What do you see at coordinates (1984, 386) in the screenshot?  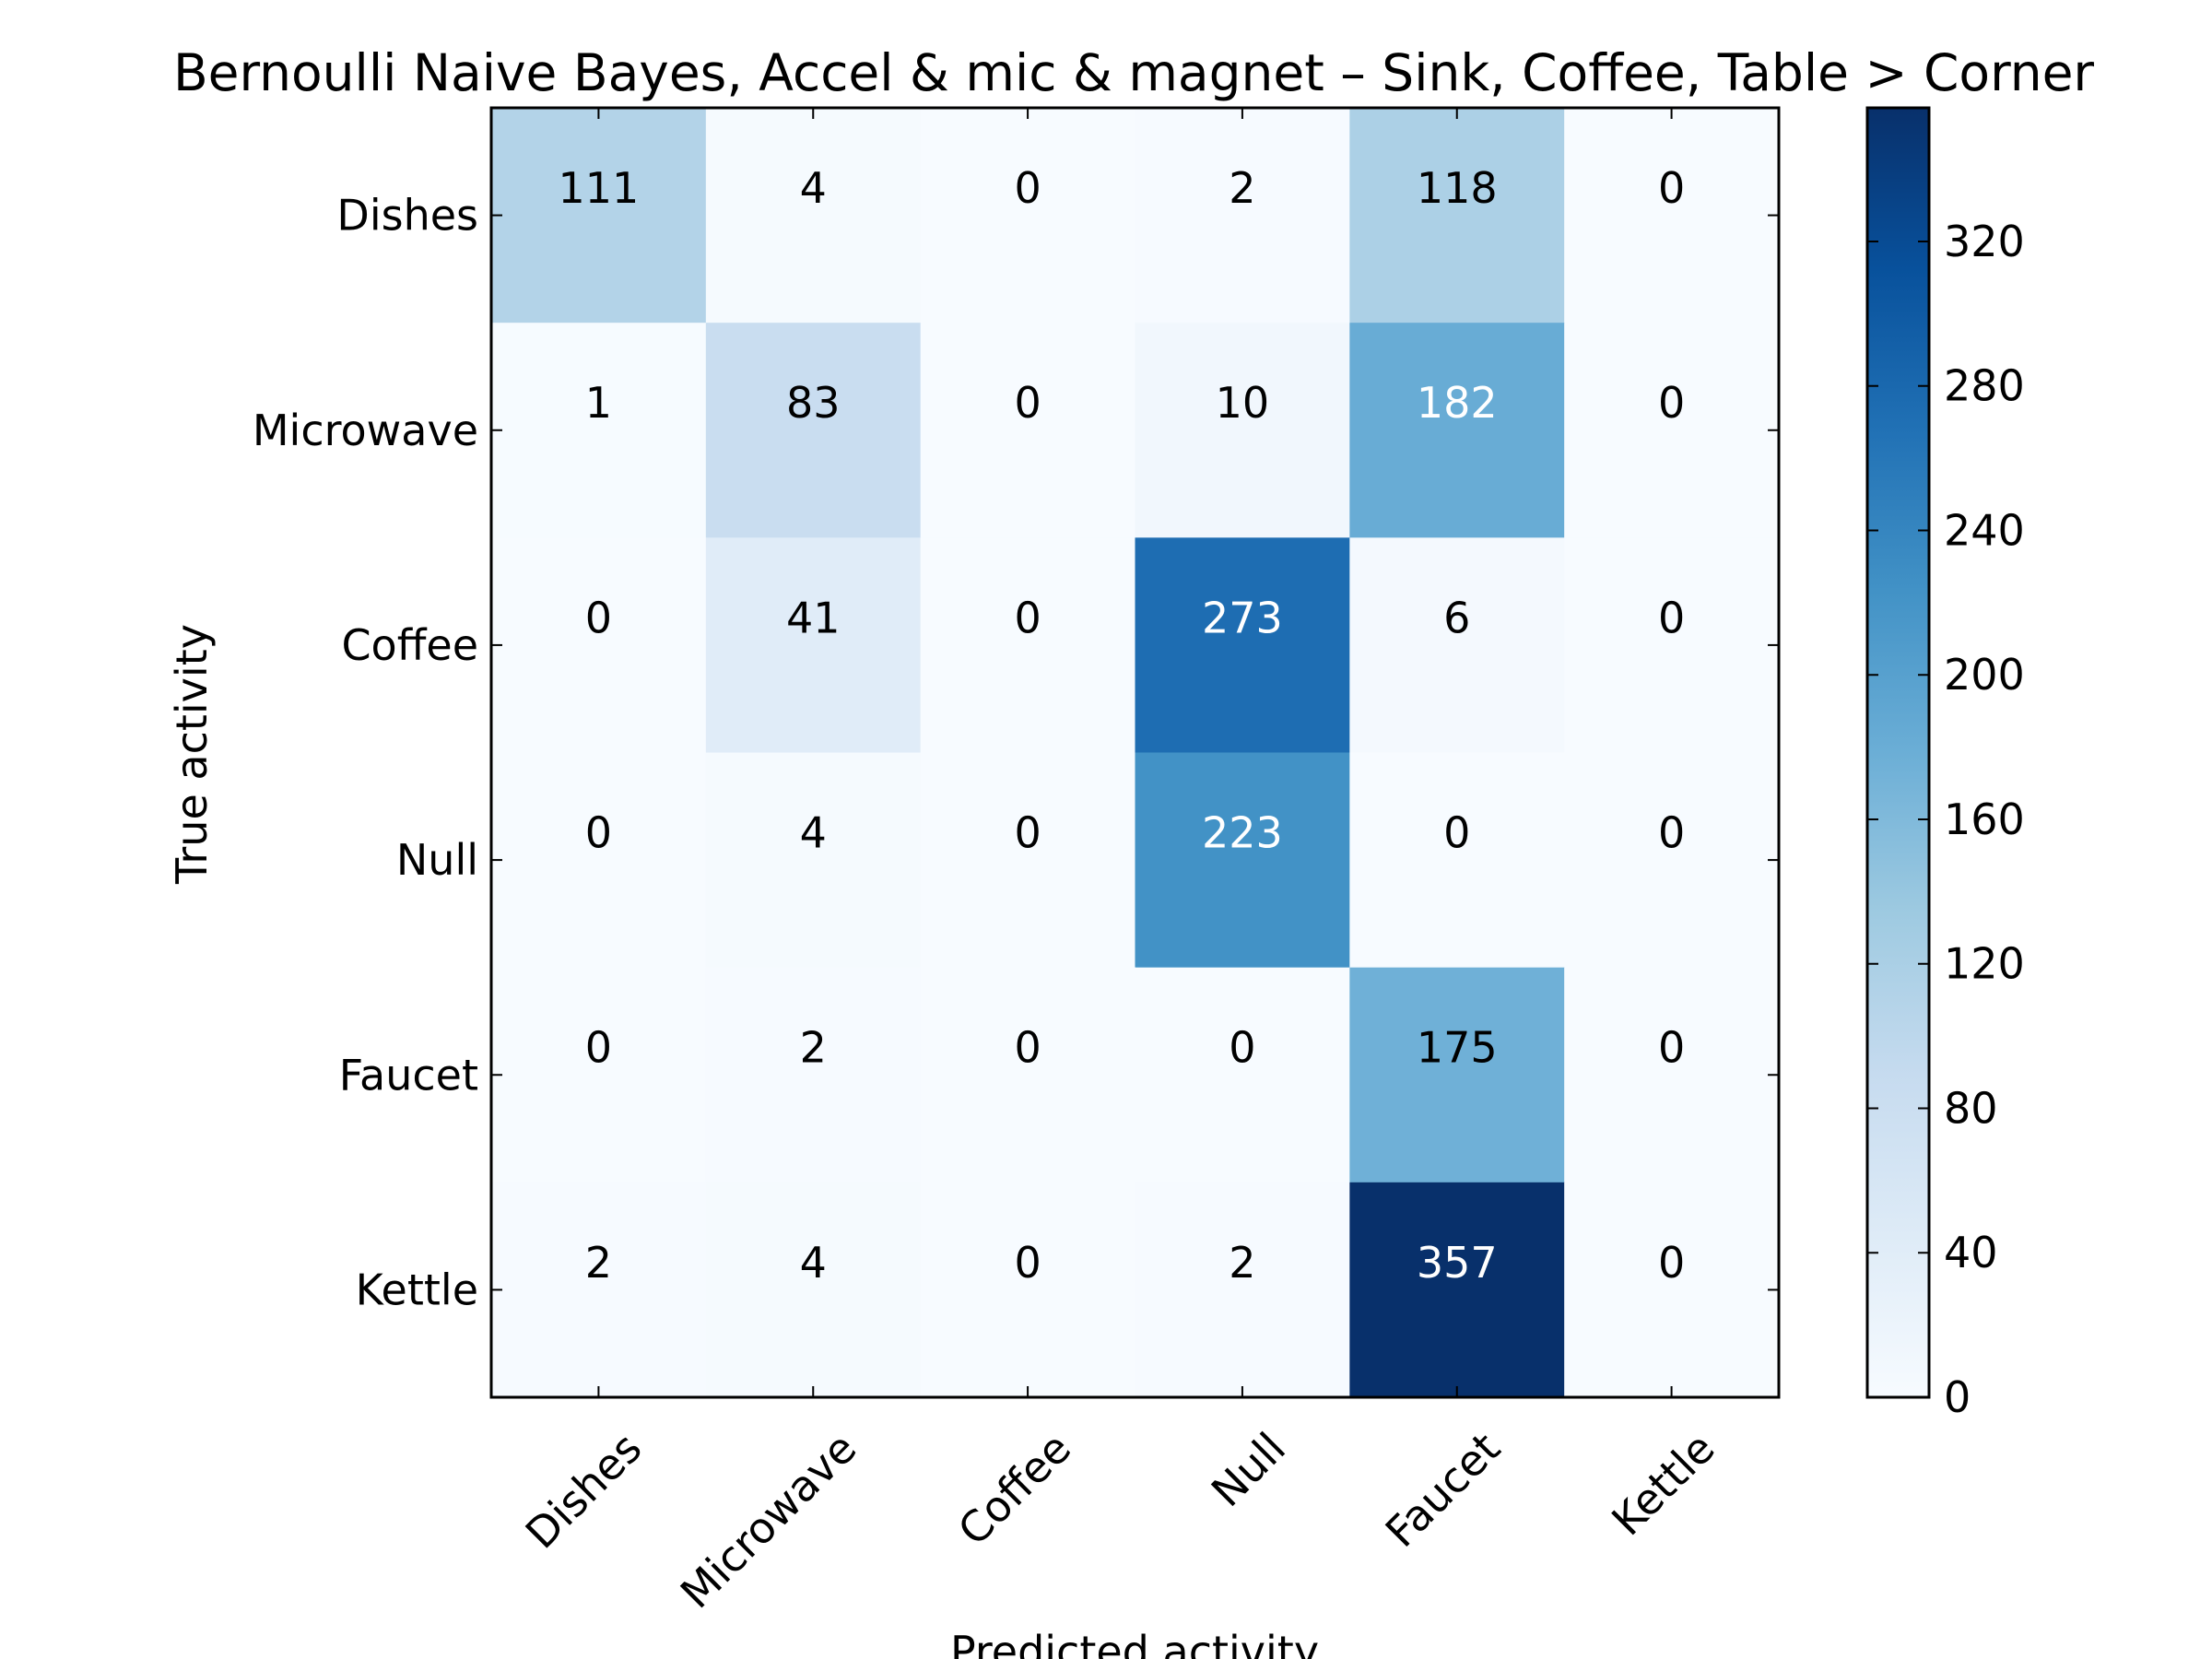 I see `colorbar-tick-label: 280` at bounding box center [1984, 386].